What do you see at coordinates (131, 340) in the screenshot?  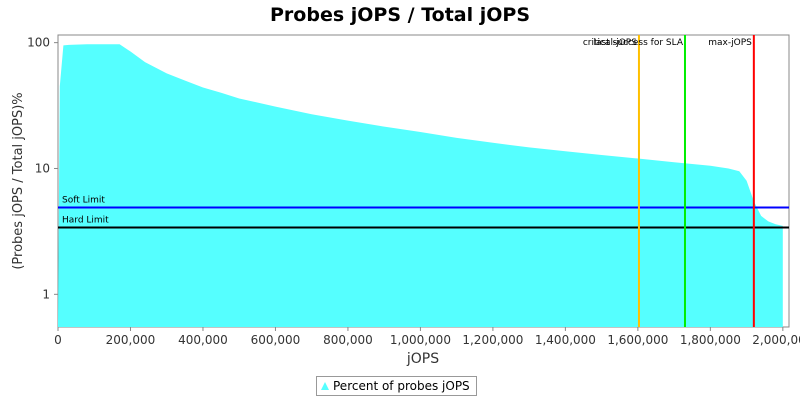 I see `x-tick-label: 200,000` at bounding box center [131, 340].